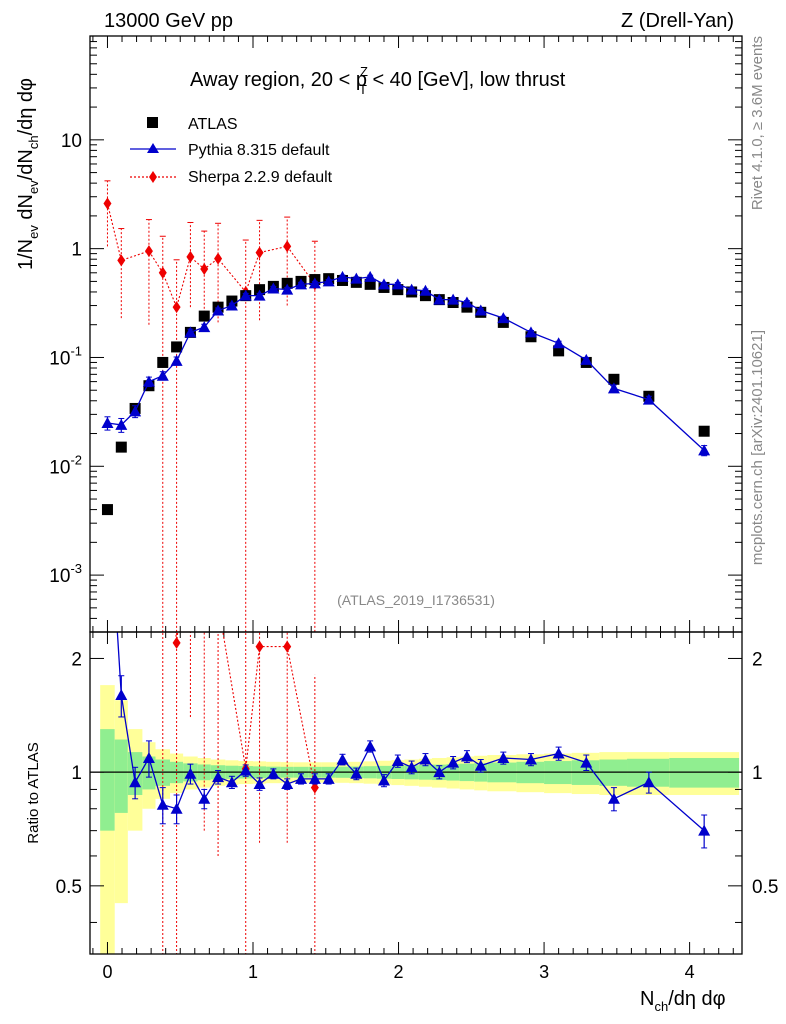 This screenshot has height=1024, width=786. Describe the element at coordinates (364, 71) in the screenshot. I see `plot-title-sup: Z` at that location.